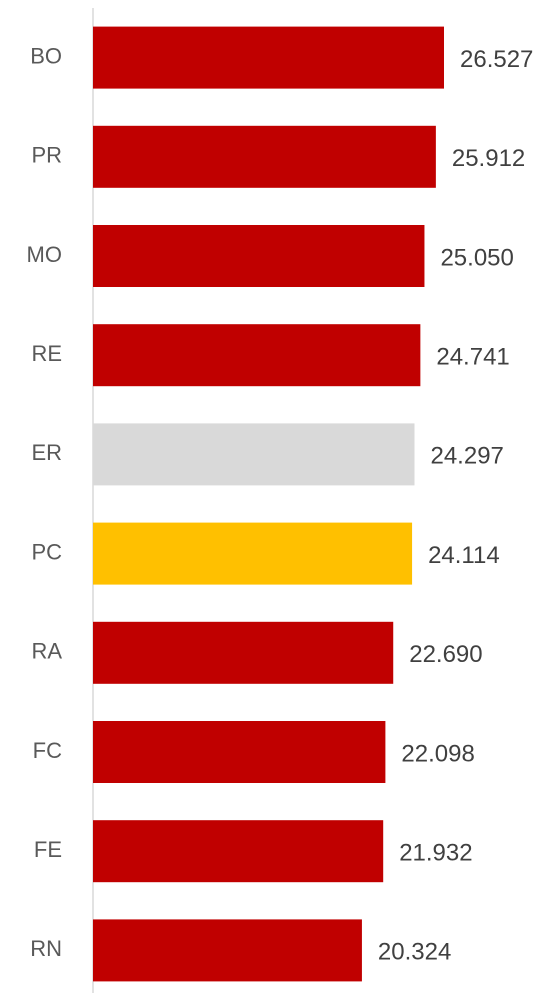 The height and width of the screenshot is (993, 552). Describe the element at coordinates (488, 158) in the screenshot. I see `value-label: 25.912` at that location.